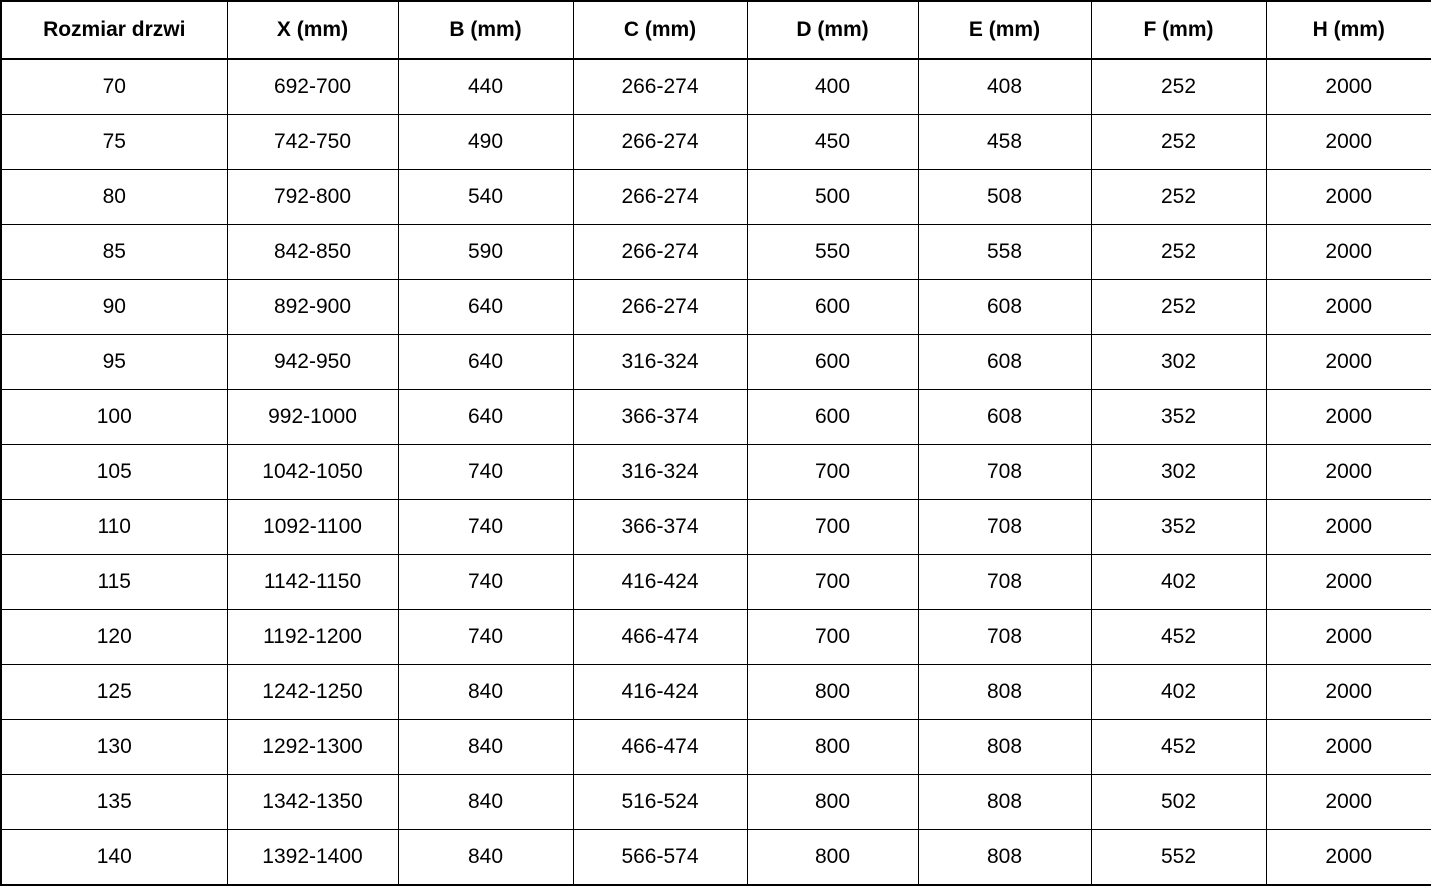 This screenshot has width=1431, height=886. I want to click on table-cell: 440, so click(485, 86).